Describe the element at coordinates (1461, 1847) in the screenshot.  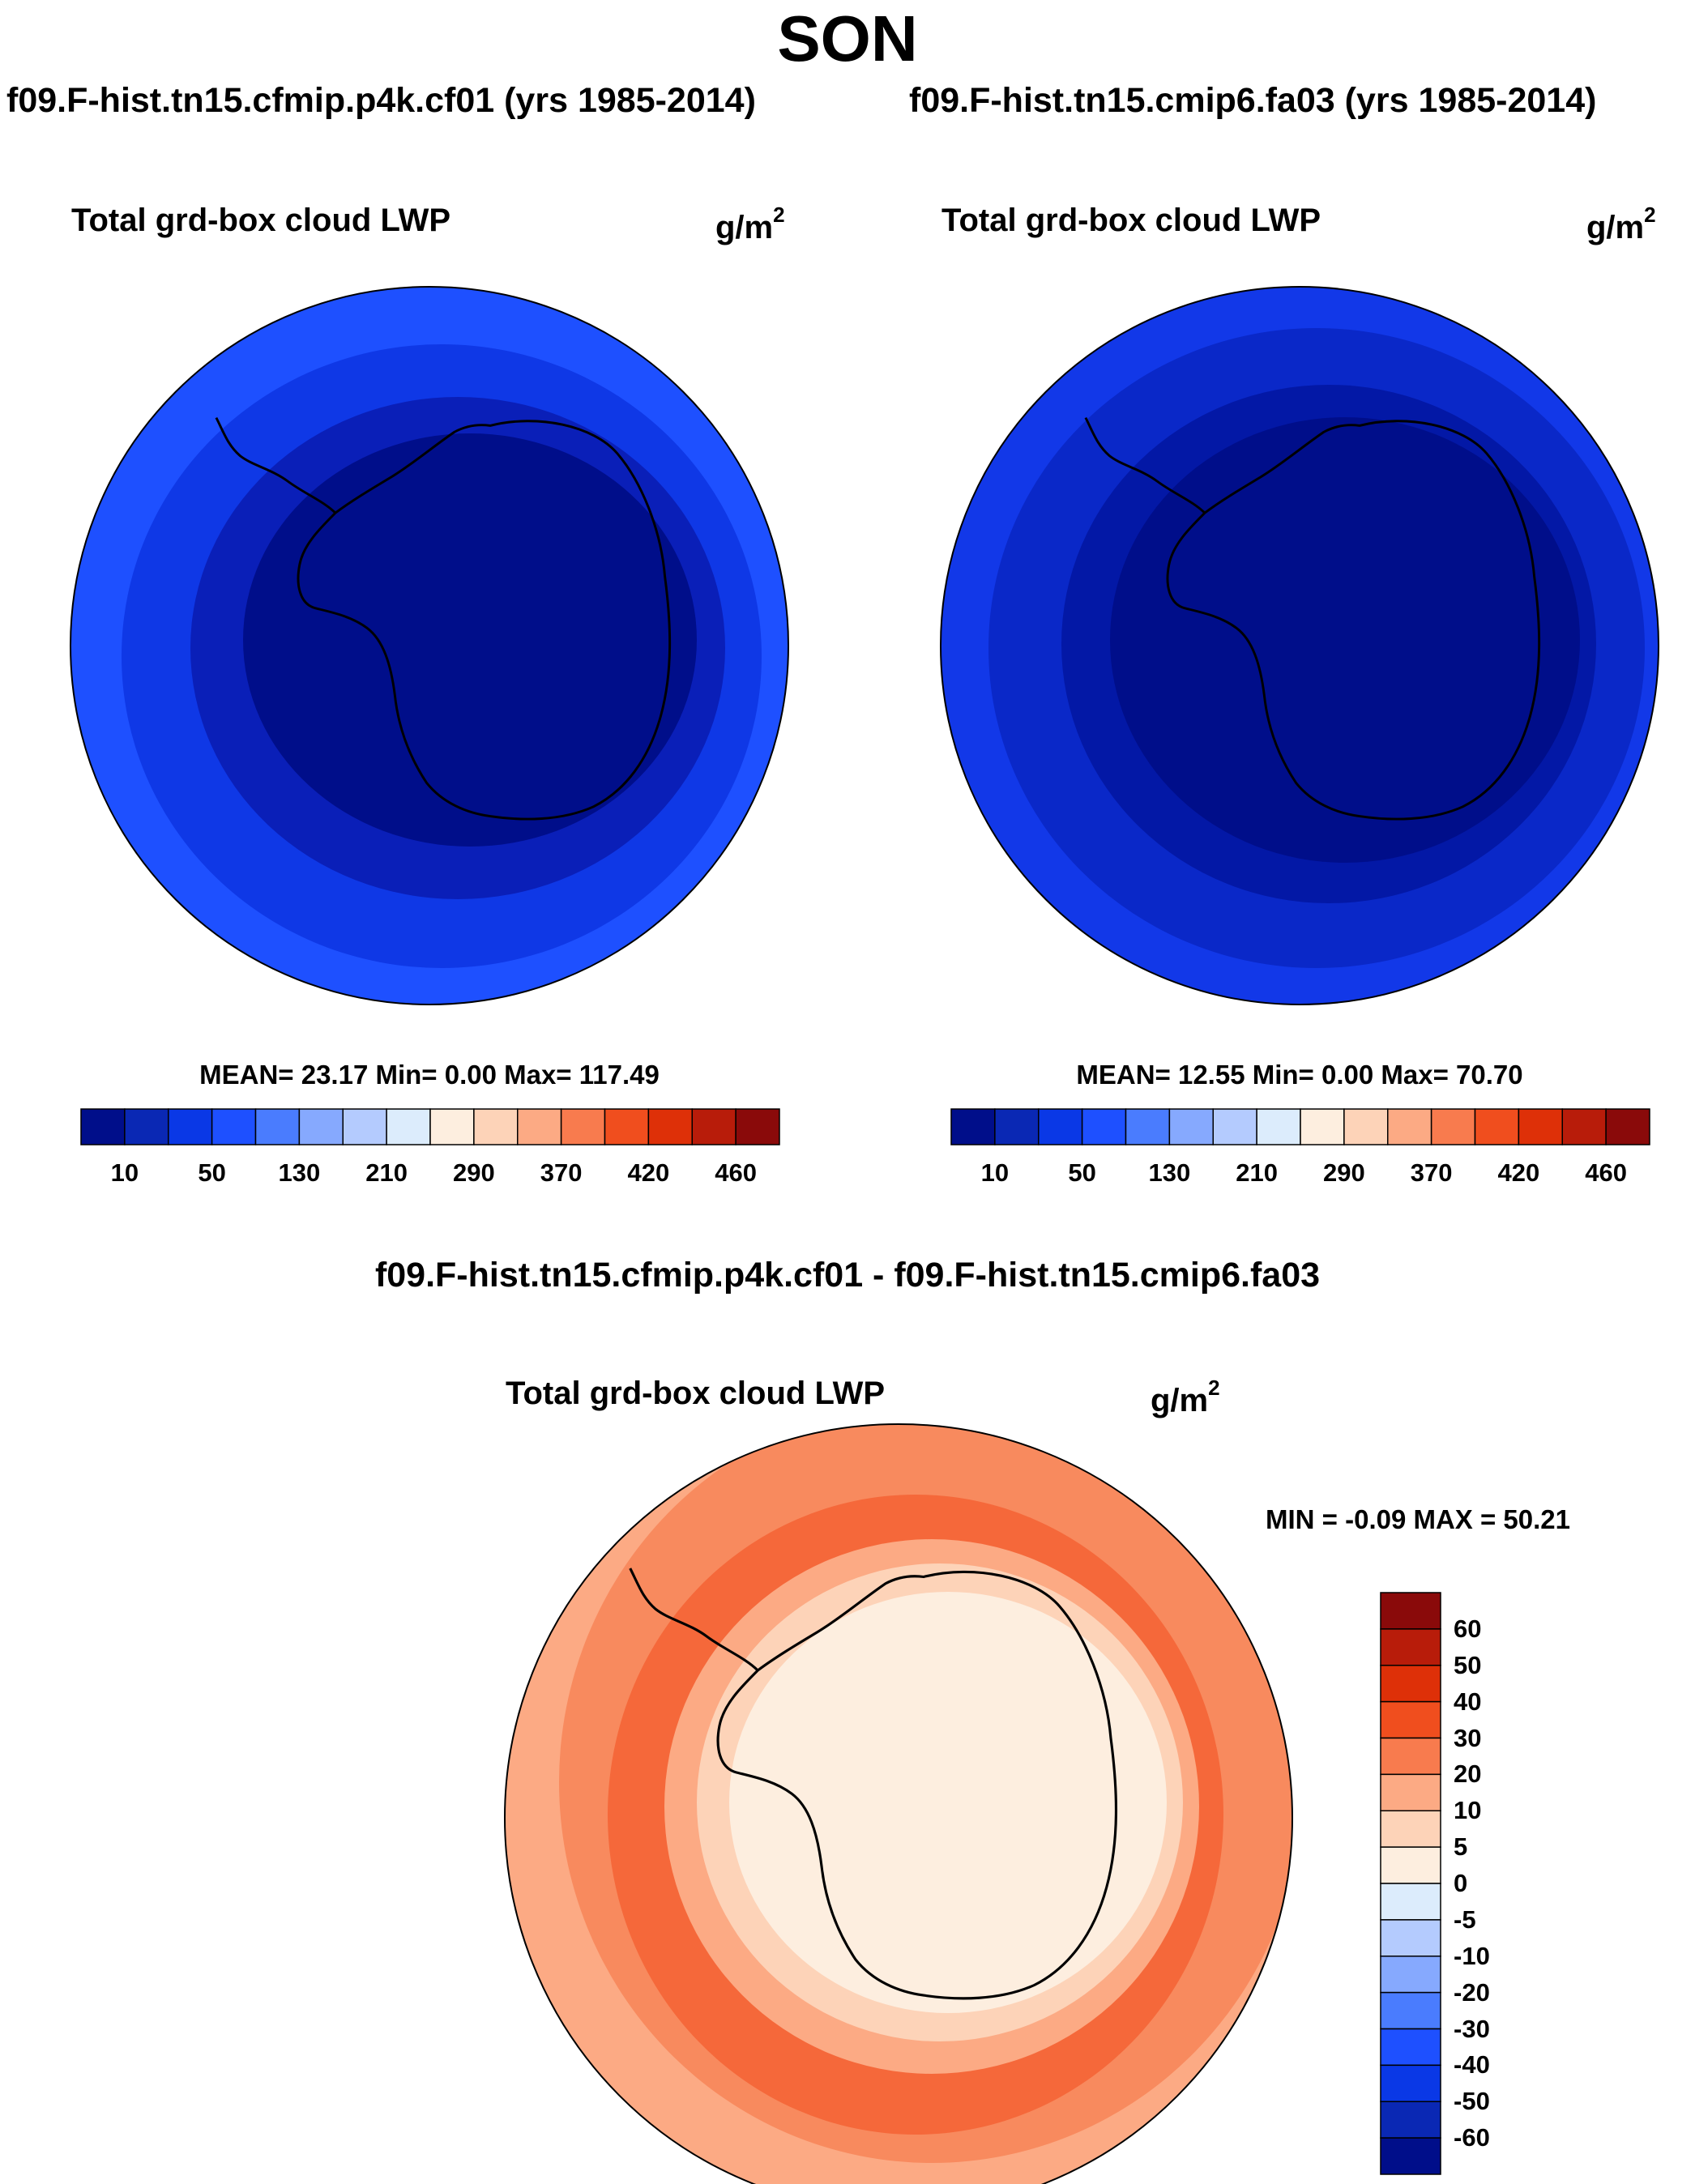
I see `diff-colorbar-label: 5` at that location.